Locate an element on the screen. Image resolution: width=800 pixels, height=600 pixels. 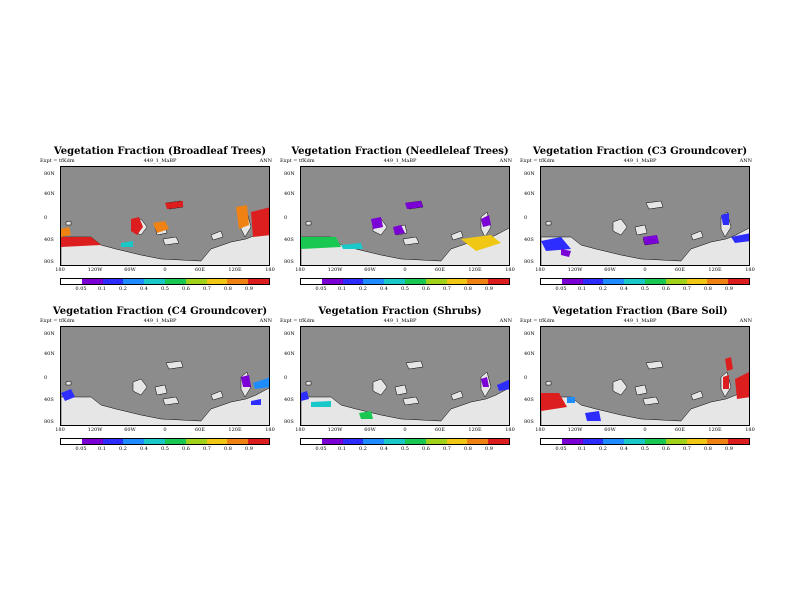
experiment-label: Expt = tfKdm is located at coordinates (537, 161).